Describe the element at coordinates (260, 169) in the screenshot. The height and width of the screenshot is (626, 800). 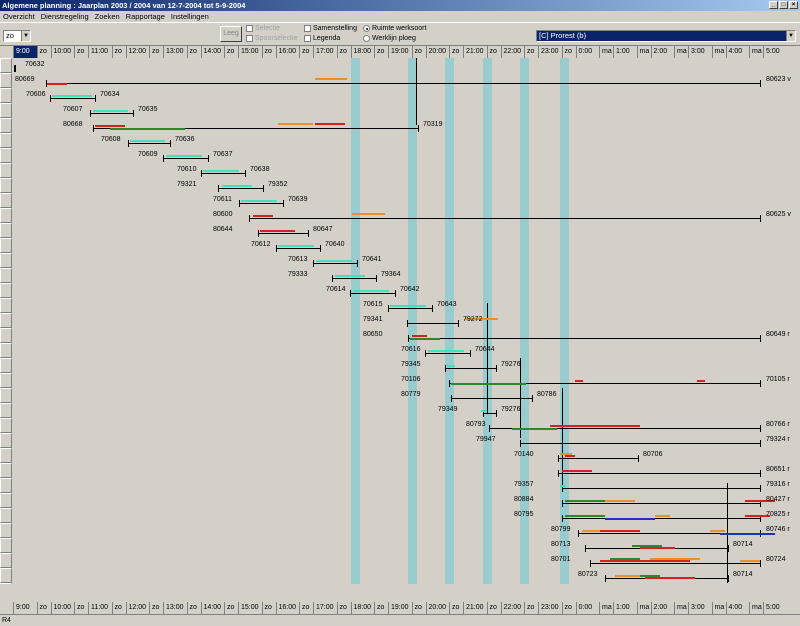
I see `row-right-label: 70638` at that location.